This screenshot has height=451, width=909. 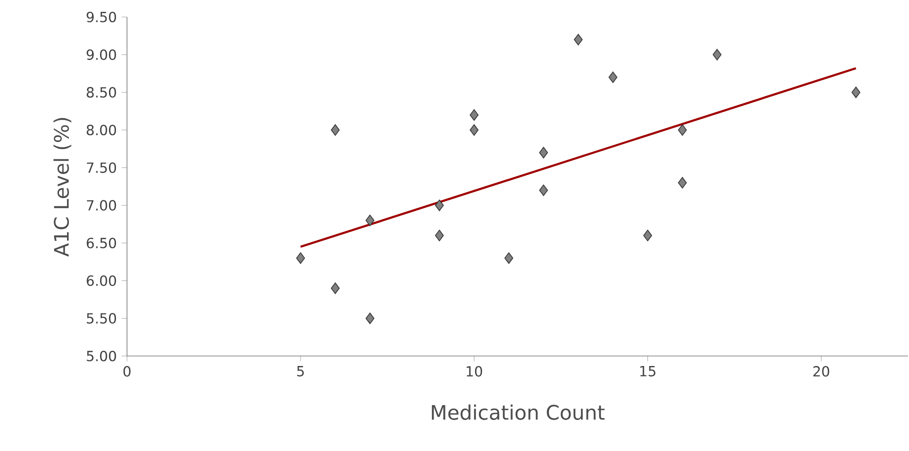 I want to click on x-tick-label: 15, so click(x=648, y=371).